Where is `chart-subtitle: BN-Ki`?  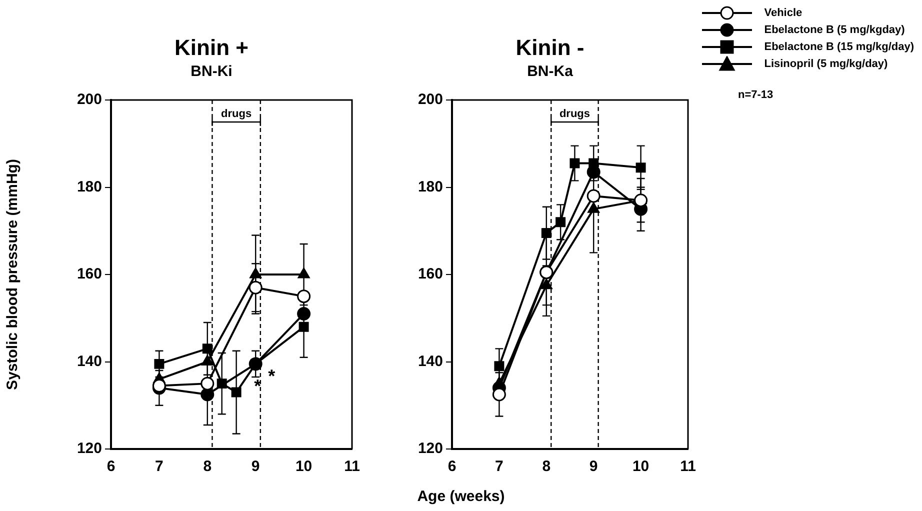
chart-subtitle: BN-Ki is located at coordinates (211, 71).